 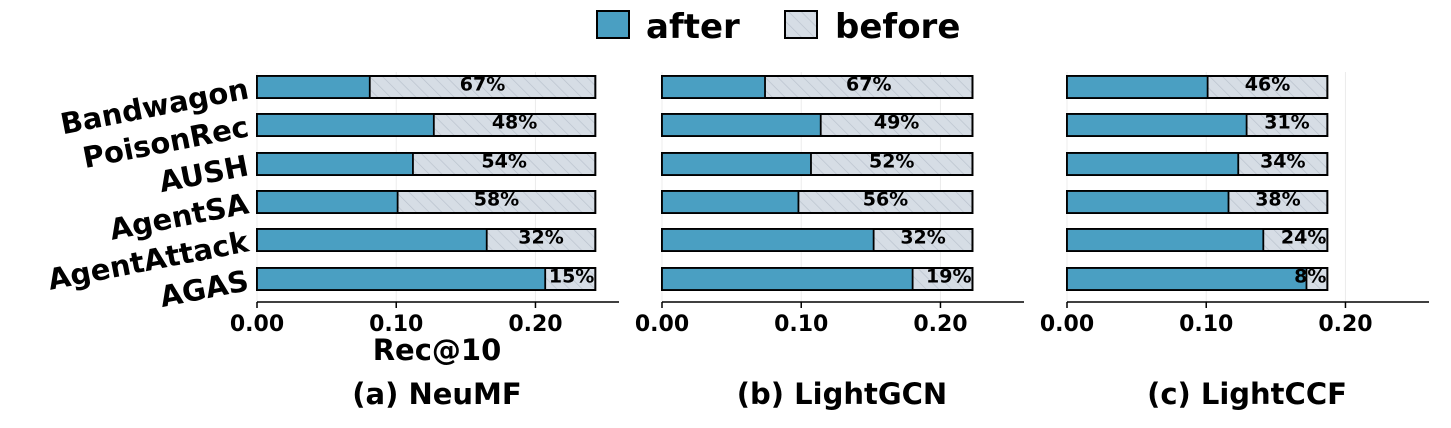 What do you see at coordinates (885, 200) in the screenshot?
I see `bar-value-label: 56%` at bounding box center [885, 200].